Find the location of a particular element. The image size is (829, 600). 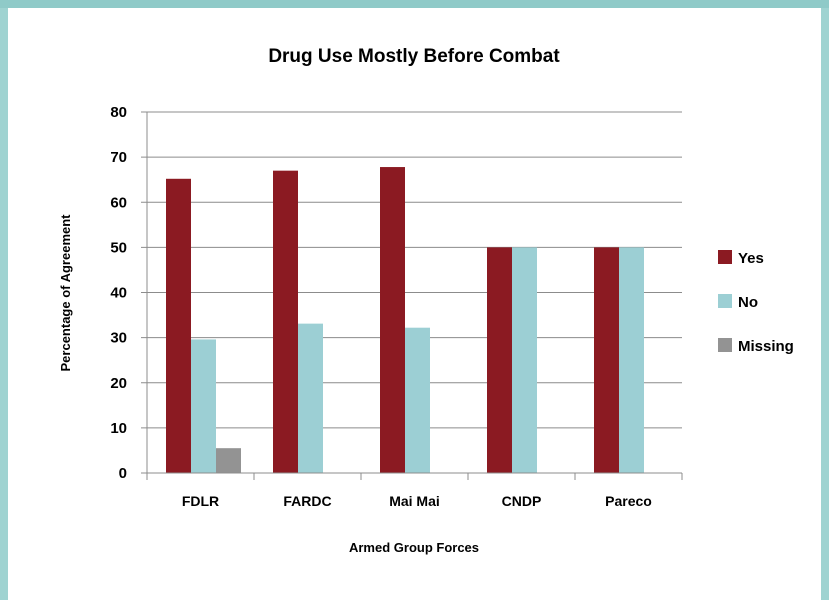

legend: Yes No Missing is located at coordinates (756, 302).